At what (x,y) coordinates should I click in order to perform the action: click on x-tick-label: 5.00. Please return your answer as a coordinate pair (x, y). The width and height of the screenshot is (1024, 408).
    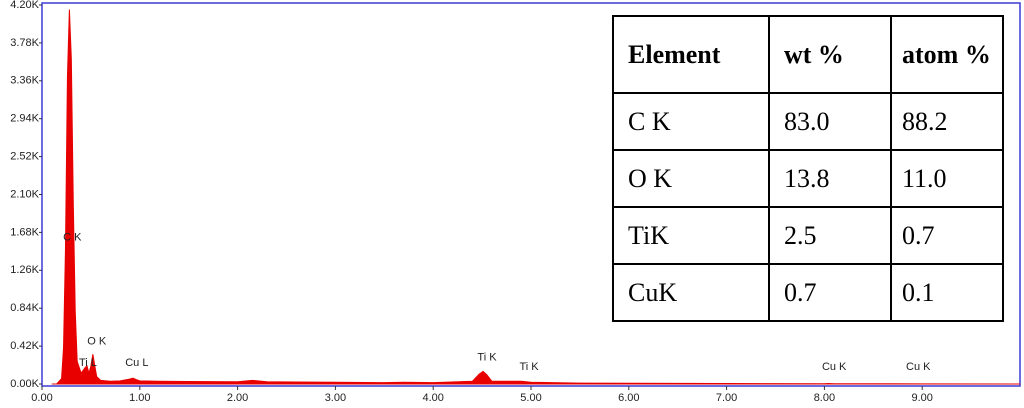
    Looking at the image, I should click on (530, 398).